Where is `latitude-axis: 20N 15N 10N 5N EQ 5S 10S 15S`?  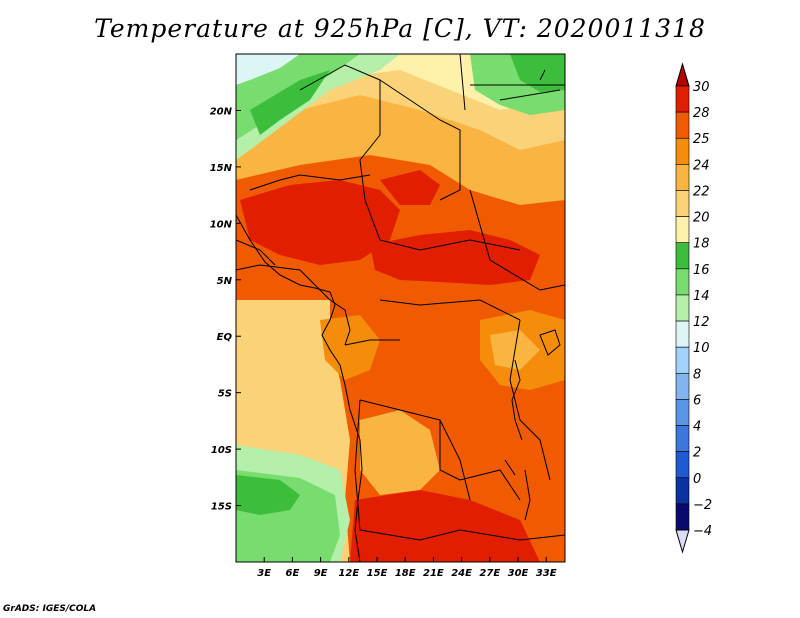 latitude-axis: 20N 15N 10N 5N EQ 5S 10S 15S is located at coordinates (225, 309).